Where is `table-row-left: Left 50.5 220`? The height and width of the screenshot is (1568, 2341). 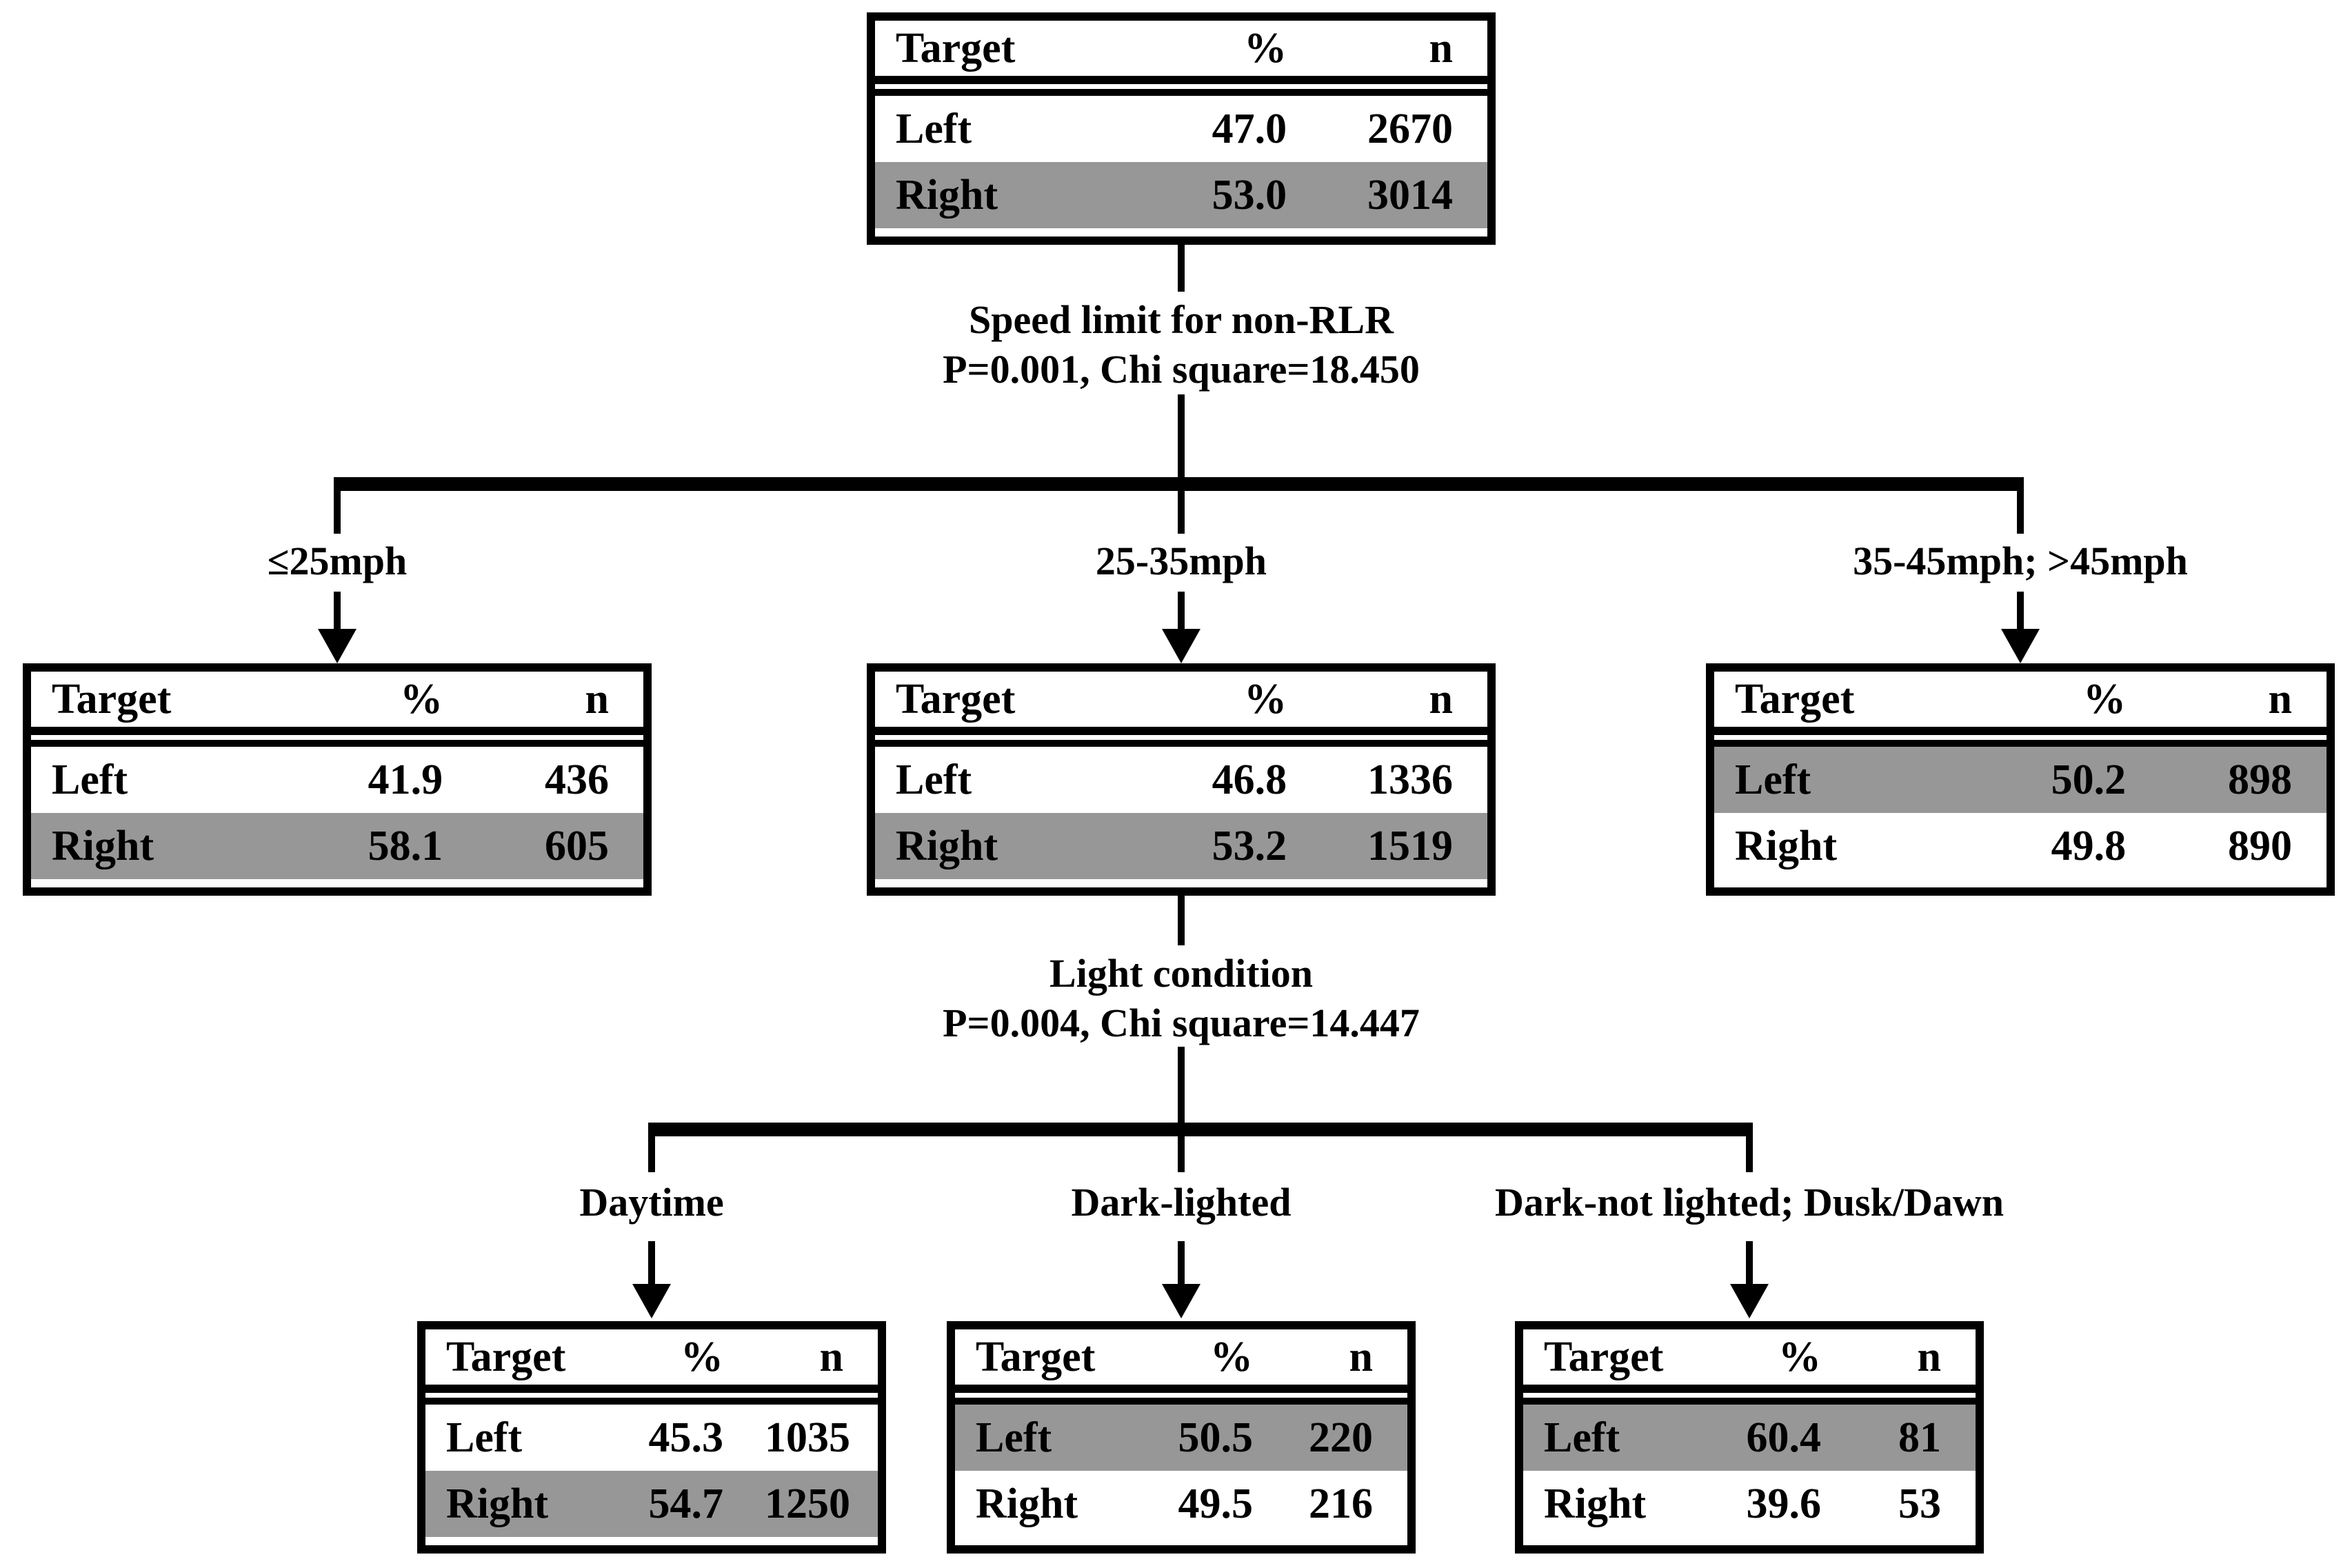
table-row-left: Left 50.5 220 is located at coordinates (1181, 1438).